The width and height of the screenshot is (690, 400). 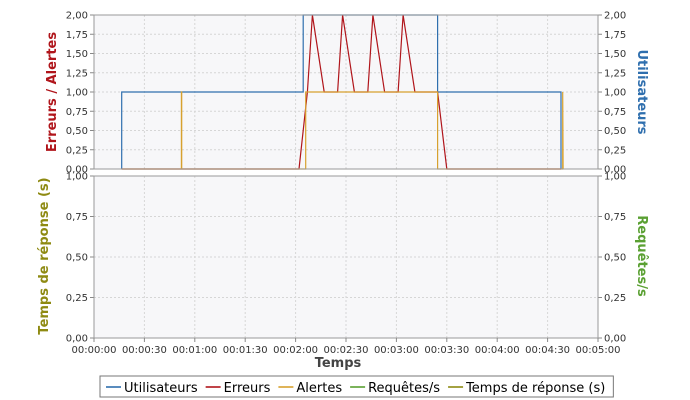 What do you see at coordinates (77, 217) in the screenshot?
I see `bottom-ytick-left: 0,75` at bounding box center [77, 217].